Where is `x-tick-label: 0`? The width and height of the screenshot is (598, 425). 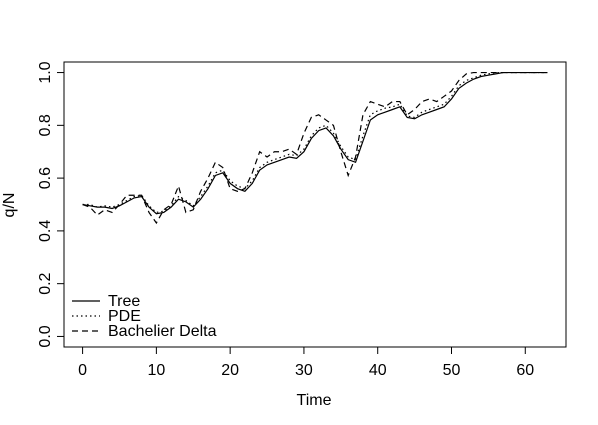 x-tick-label: 0 is located at coordinates (82, 370).